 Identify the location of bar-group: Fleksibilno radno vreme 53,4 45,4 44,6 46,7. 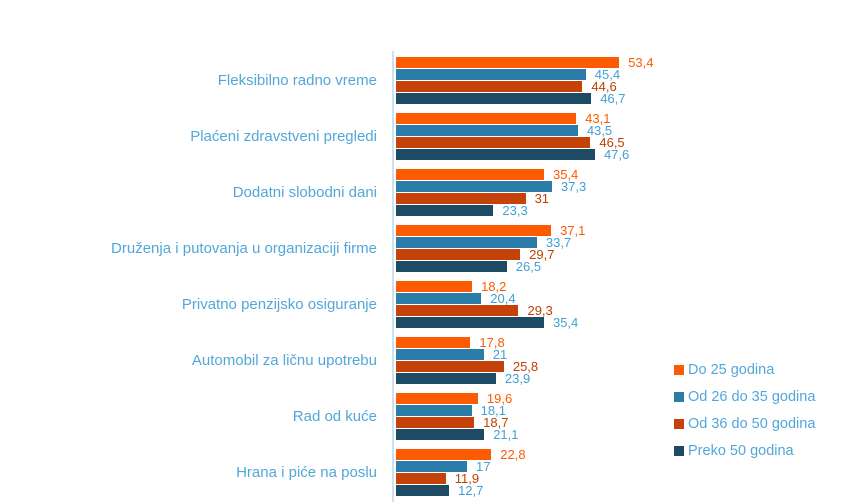
(327, 80).